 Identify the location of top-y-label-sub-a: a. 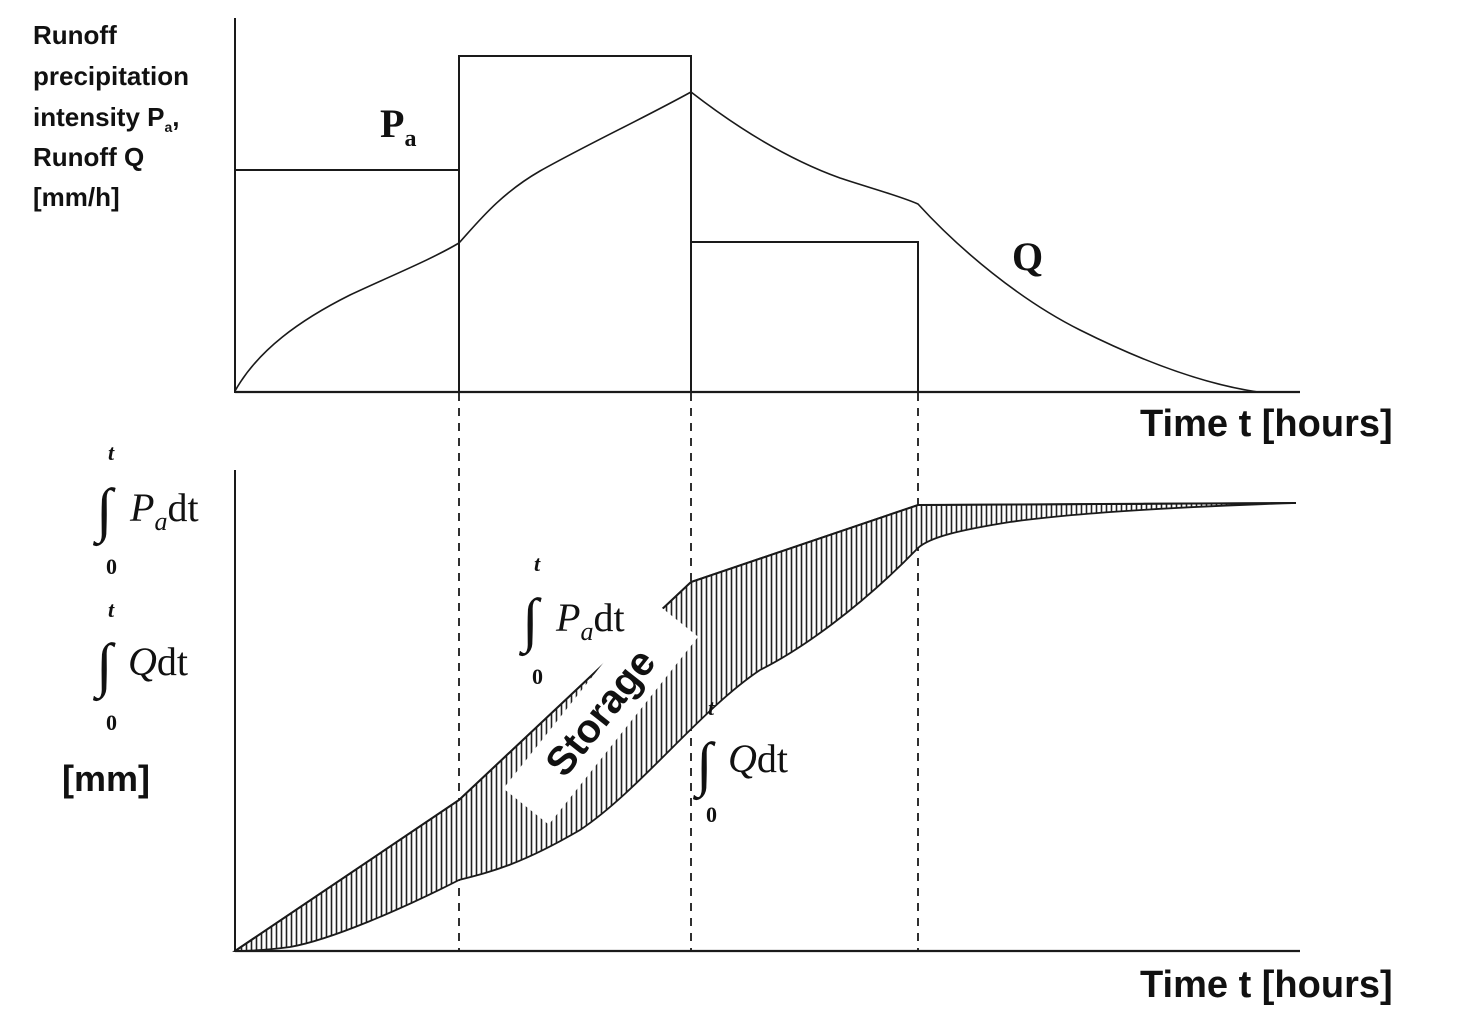
(168, 127).